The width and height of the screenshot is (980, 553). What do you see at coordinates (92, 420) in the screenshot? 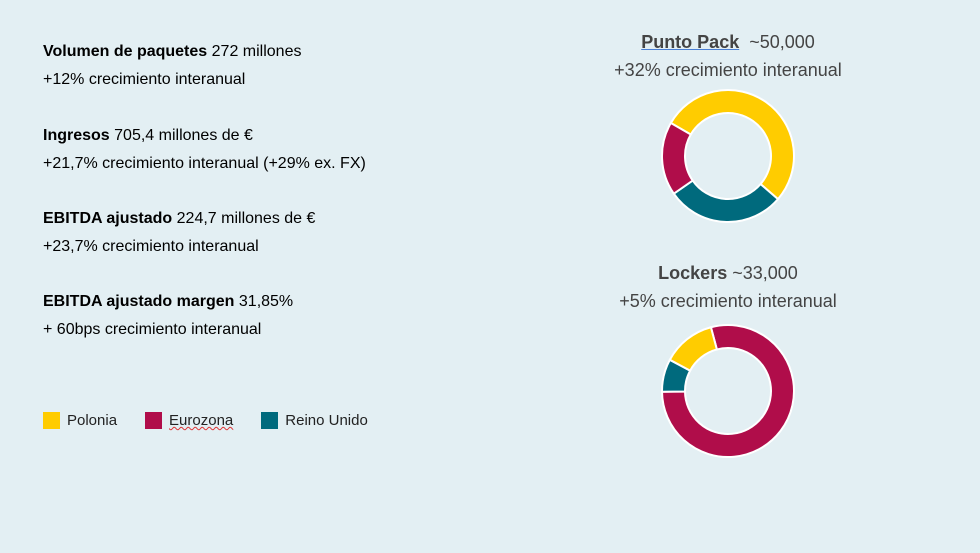
I see `legend-label: Polonia` at bounding box center [92, 420].